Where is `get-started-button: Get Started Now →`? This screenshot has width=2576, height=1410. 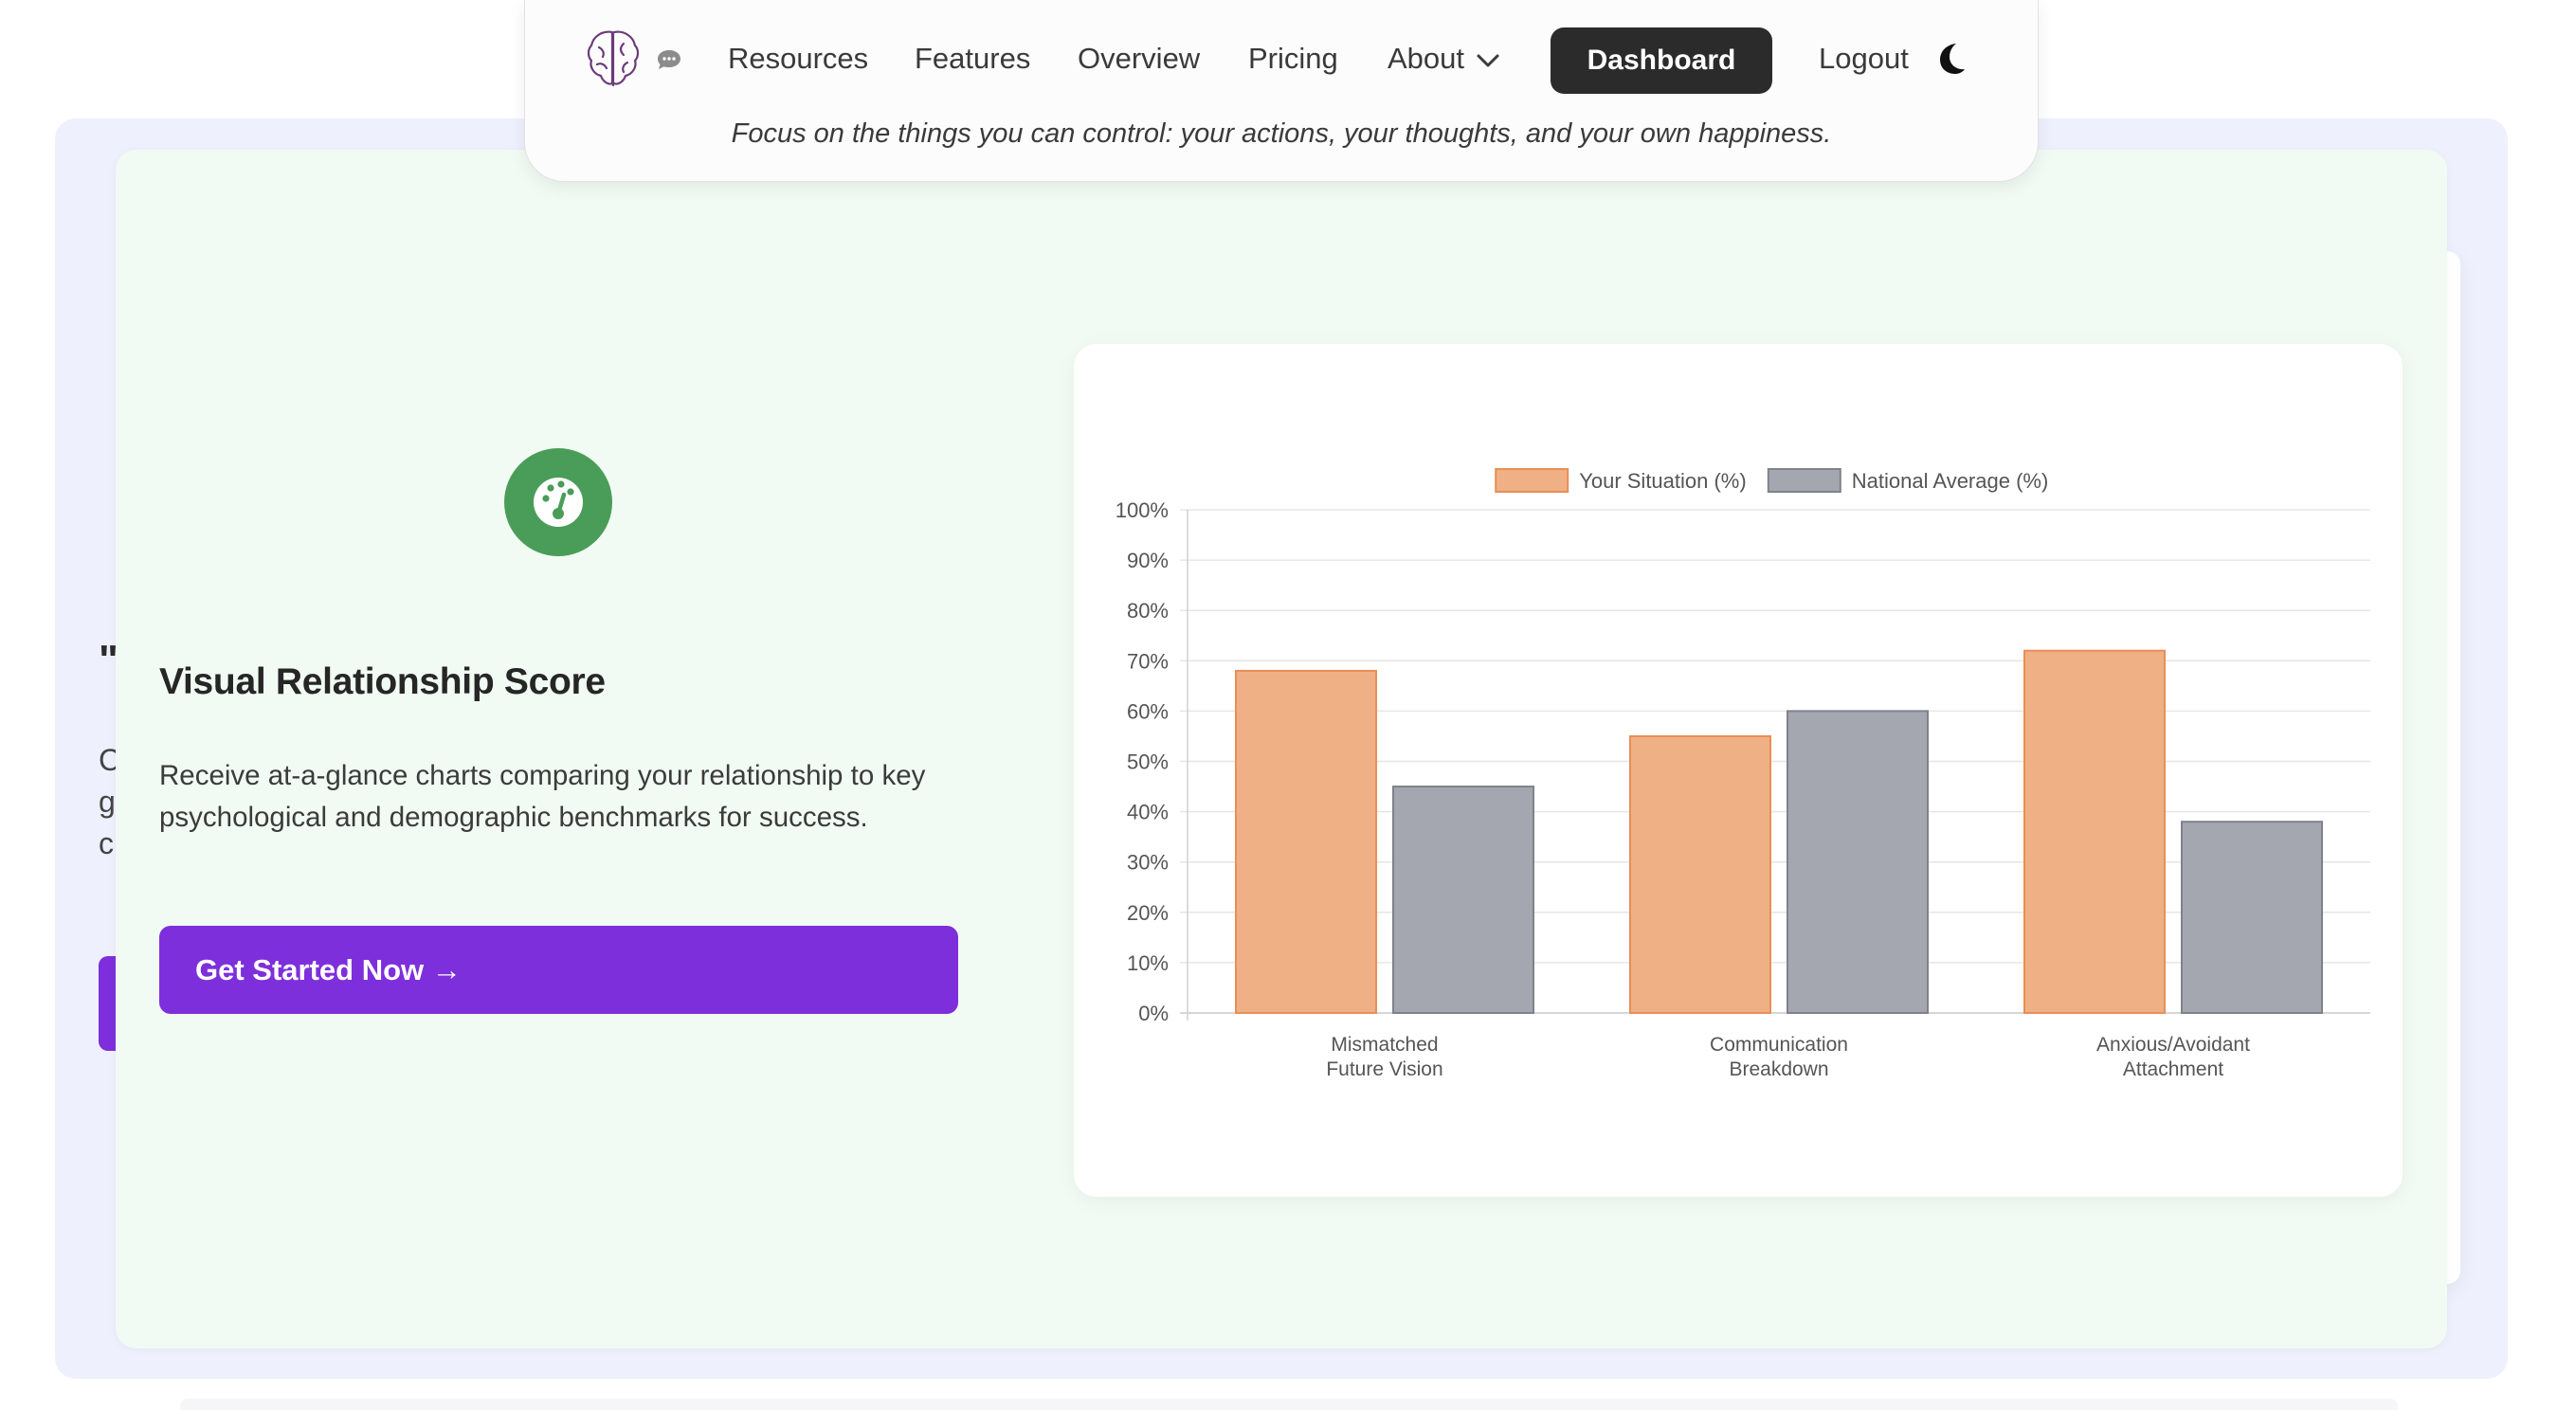
get-started-button: Get Started Now → is located at coordinates (558, 970).